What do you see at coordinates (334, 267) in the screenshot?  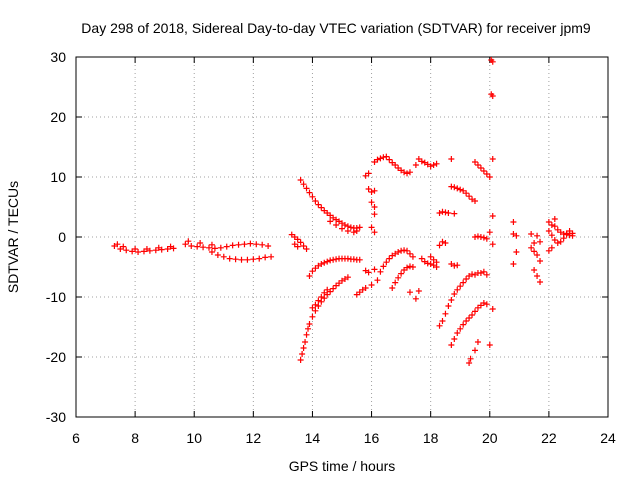 I see `series-arc-plateau-15h` at bounding box center [334, 267].